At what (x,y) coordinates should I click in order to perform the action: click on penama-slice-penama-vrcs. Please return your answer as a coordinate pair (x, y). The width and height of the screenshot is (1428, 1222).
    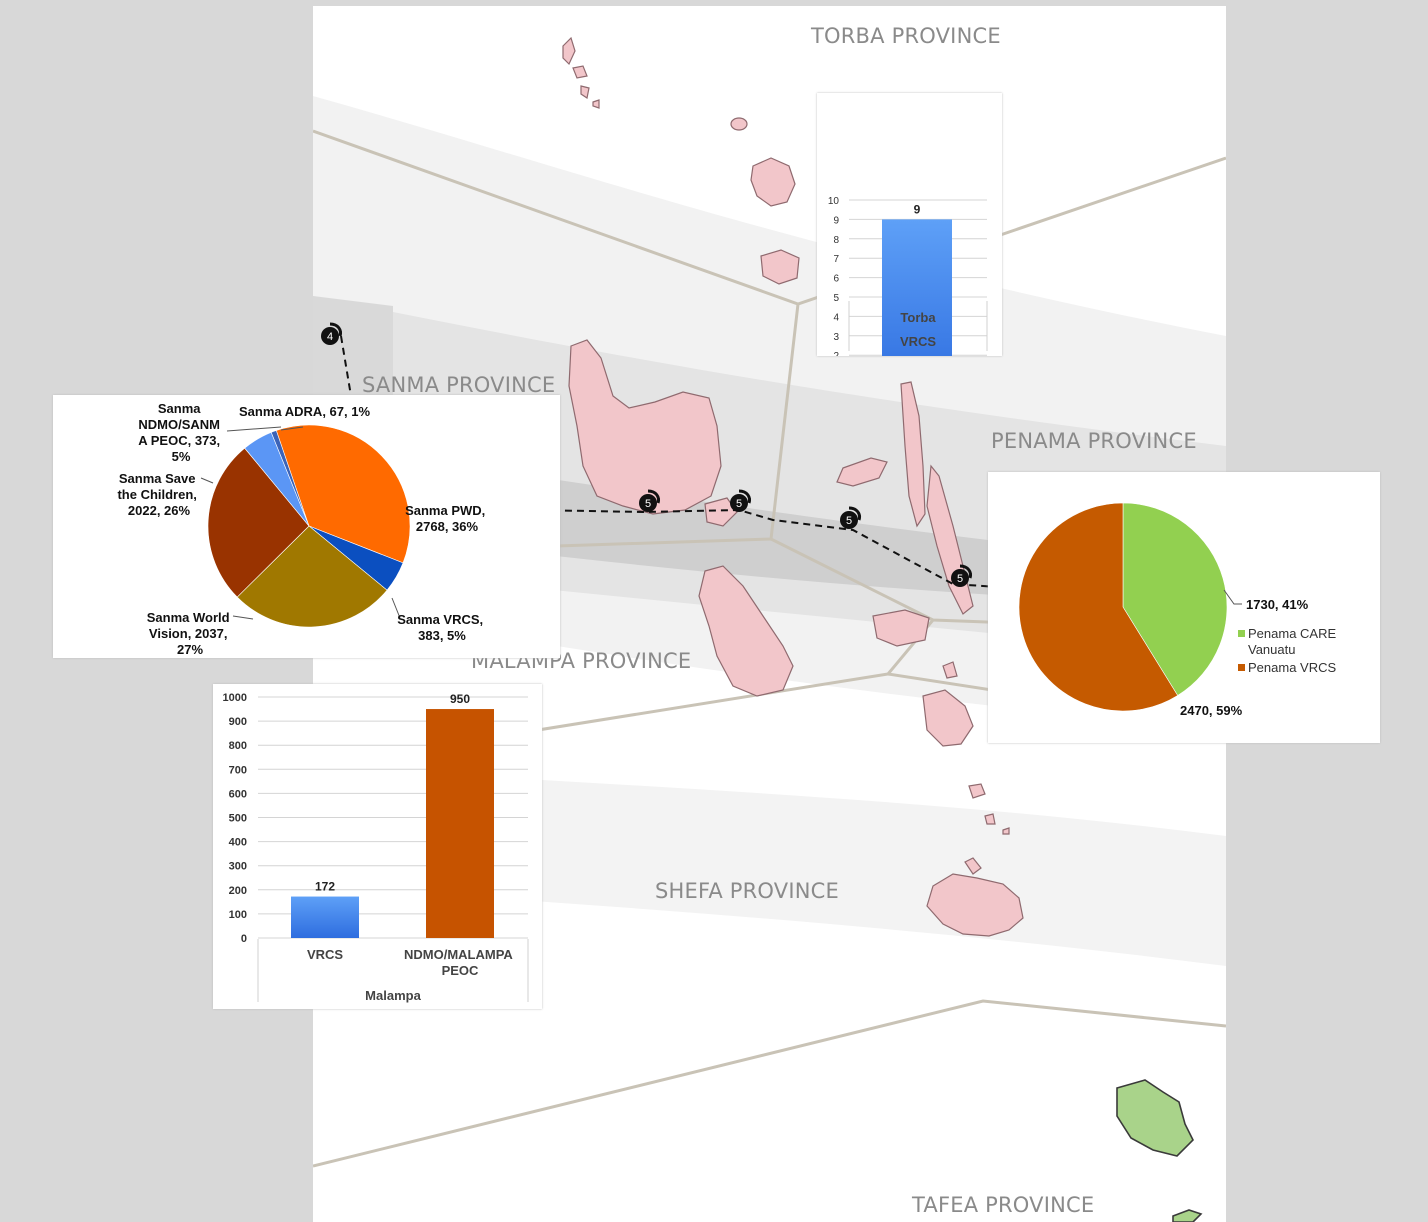
    Looking at the image, I should click on (1098, 607).